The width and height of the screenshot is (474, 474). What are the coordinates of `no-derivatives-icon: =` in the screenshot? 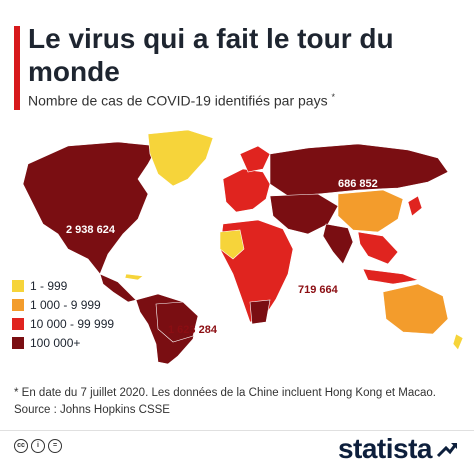 It's located at (55, 446).